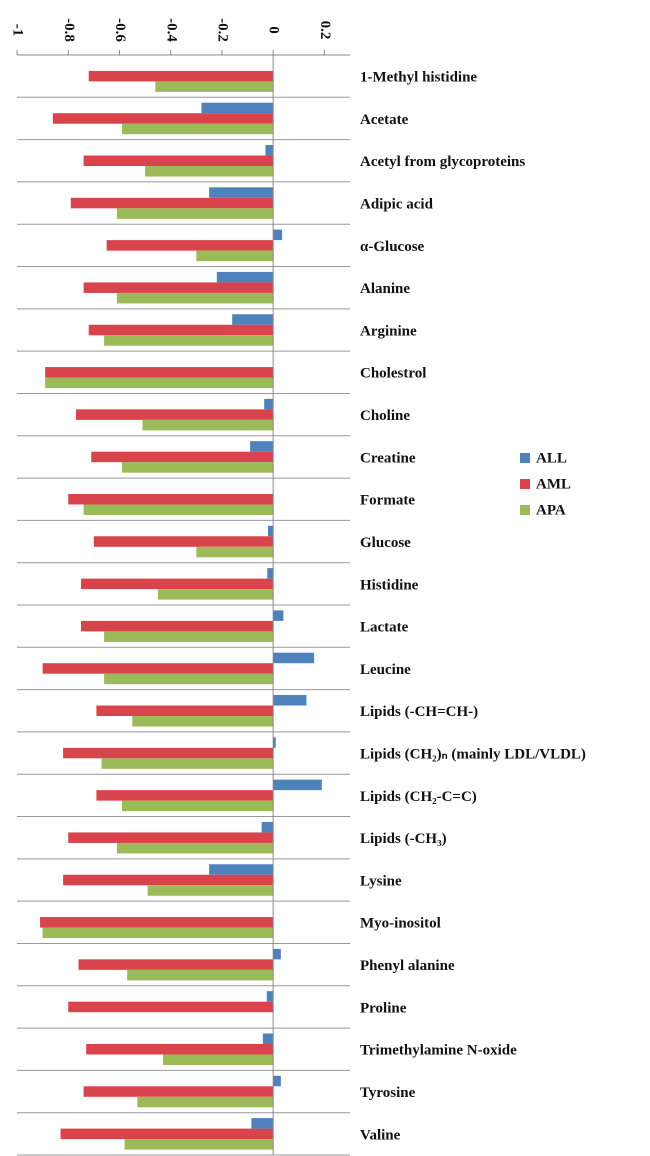 This screenshot has width=650, height=1156. I want to click on category-label: Formate, so click(387, 501).